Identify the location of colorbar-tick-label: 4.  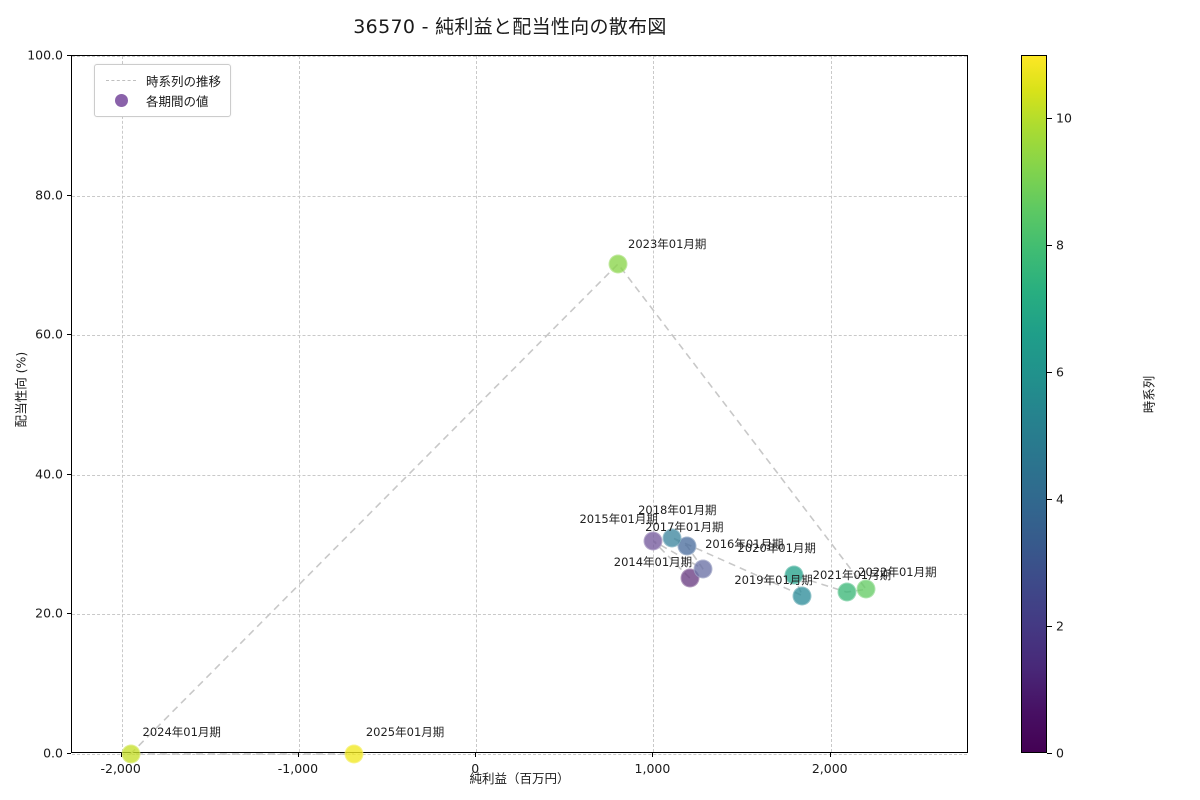
(1060, 499).